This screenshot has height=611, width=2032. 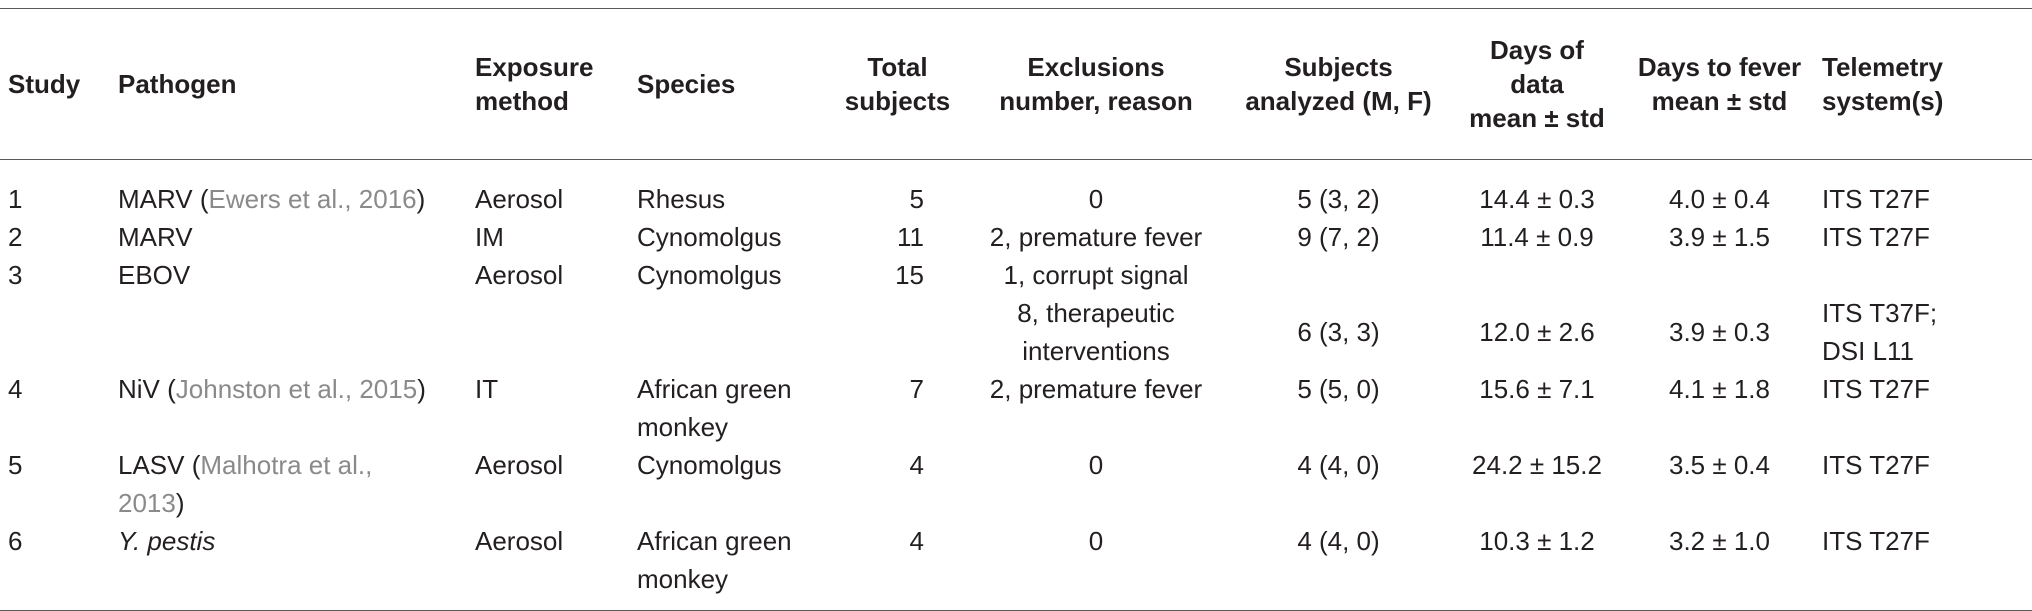 What do you see at coordinates (15, 389) in the screenshot?
I see `cell-study: 4` at bounding box center [15, 389].